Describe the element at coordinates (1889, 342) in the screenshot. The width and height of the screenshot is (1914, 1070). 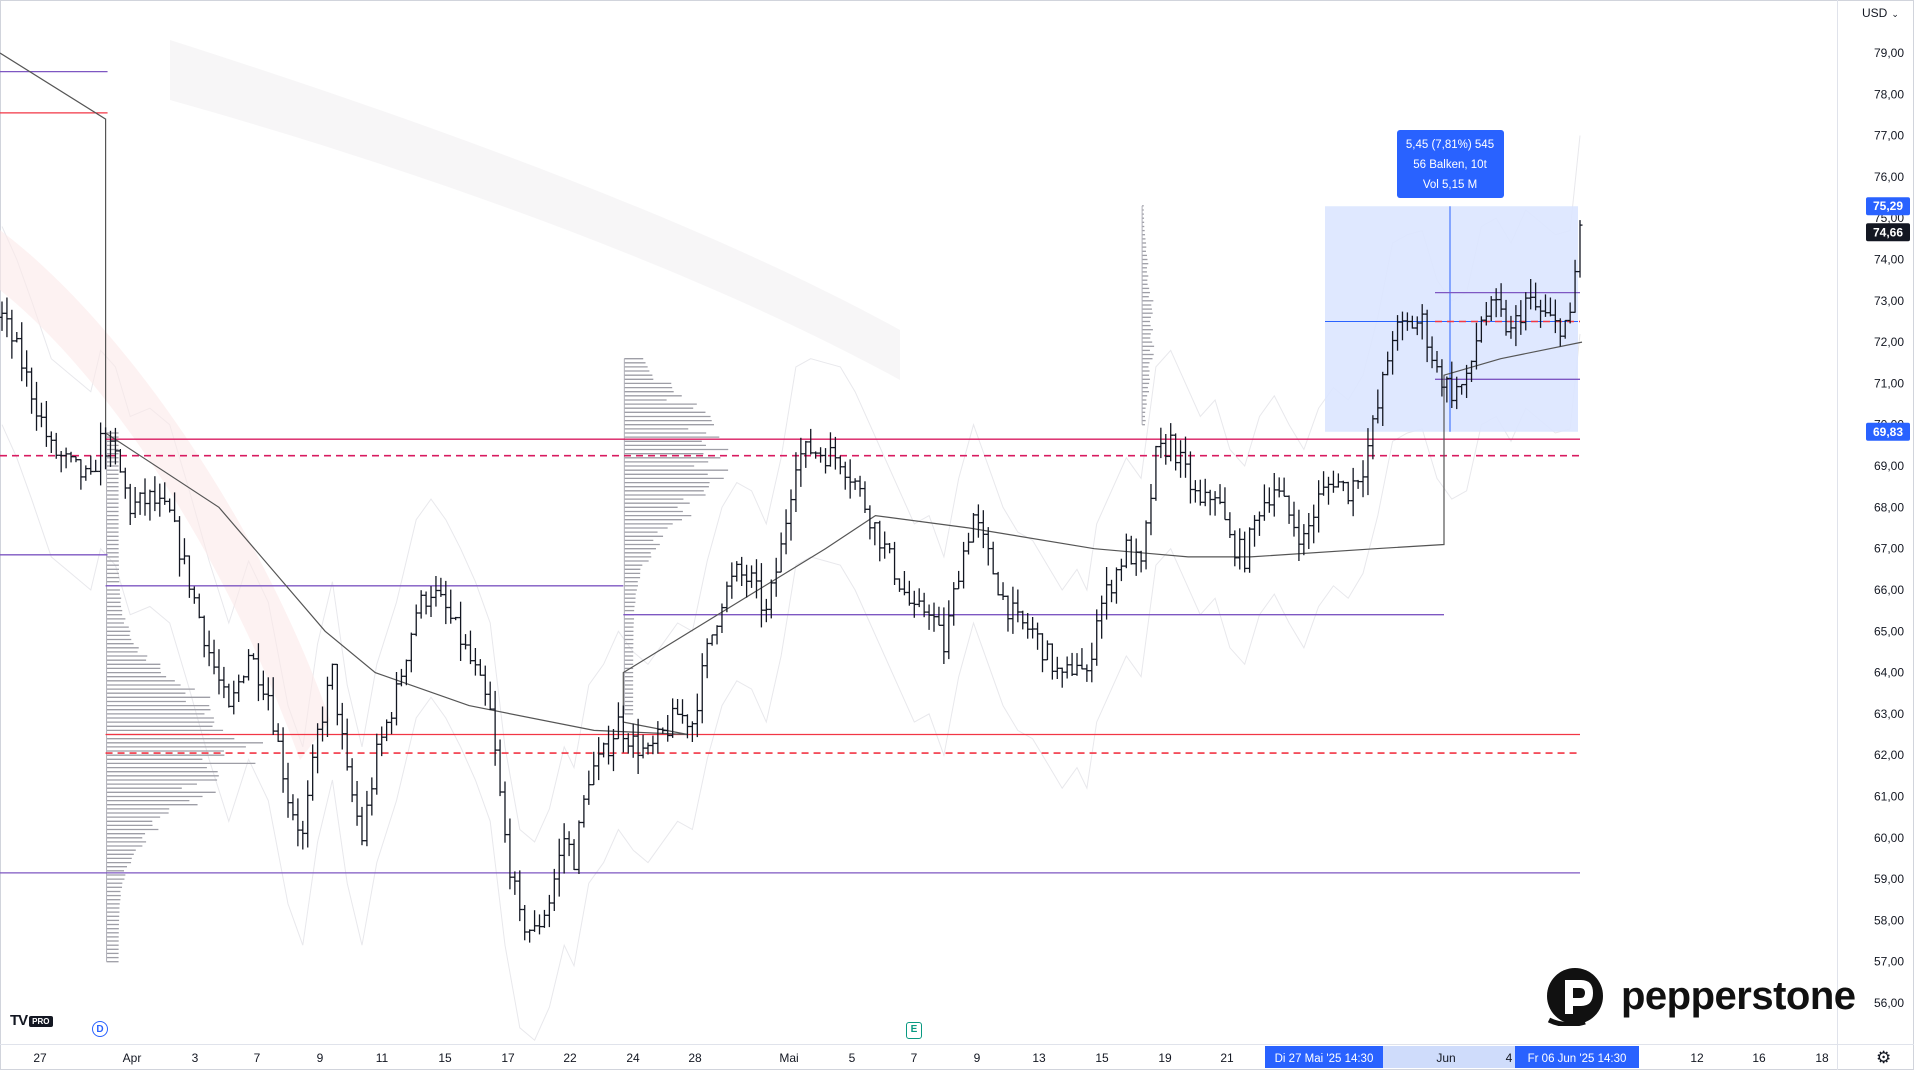
I see `price-tick-label: 72,00` at that location.